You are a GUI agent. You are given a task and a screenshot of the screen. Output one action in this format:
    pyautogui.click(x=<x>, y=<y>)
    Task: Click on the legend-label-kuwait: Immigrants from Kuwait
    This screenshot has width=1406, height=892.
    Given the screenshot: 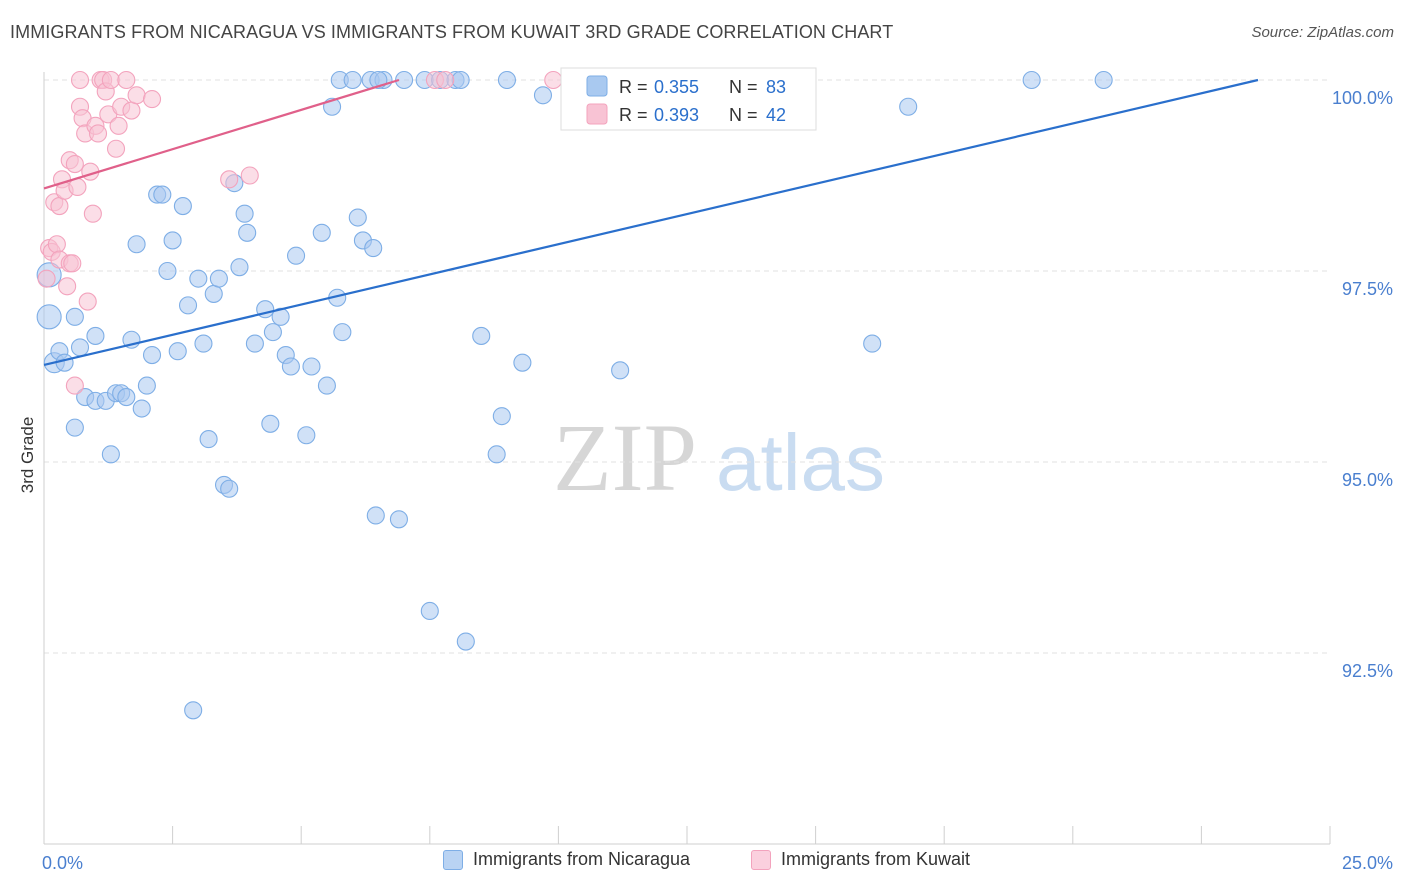 What is the action you would take?
    pyautogui.click(x=876, y=859)
    